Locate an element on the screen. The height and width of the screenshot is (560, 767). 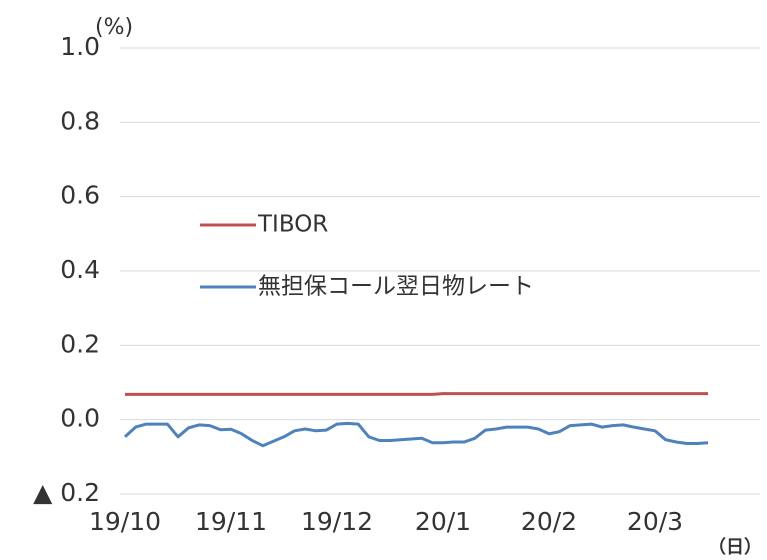
x-tick-label: 19/11 is located at coordinates (231, 521).